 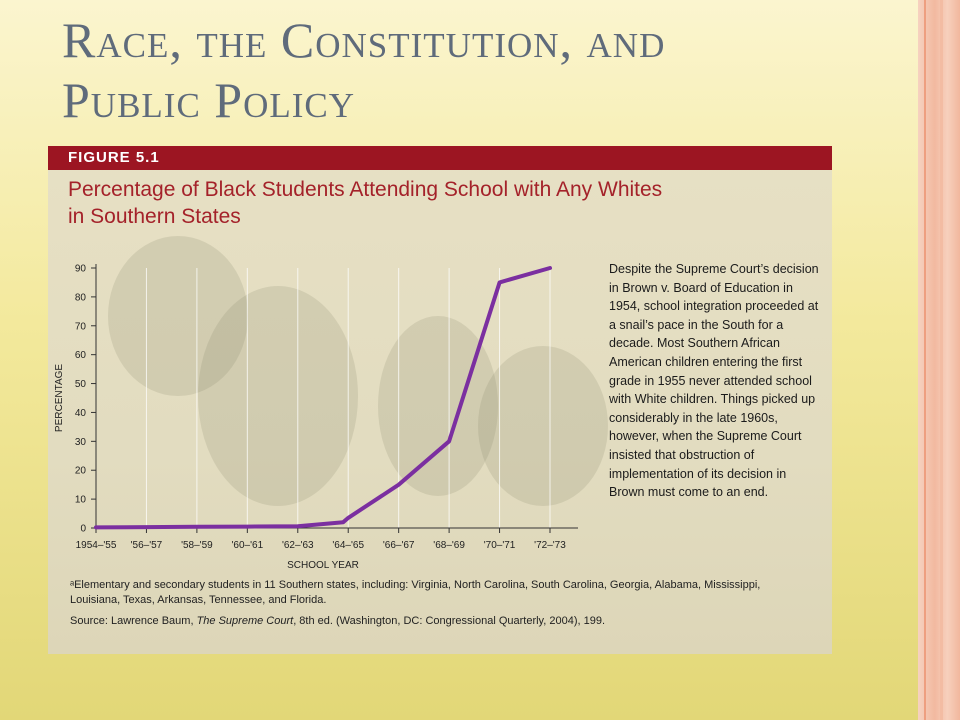 I want to click on figure-label: FIGURE 5.1, so click(x=114, y=157).